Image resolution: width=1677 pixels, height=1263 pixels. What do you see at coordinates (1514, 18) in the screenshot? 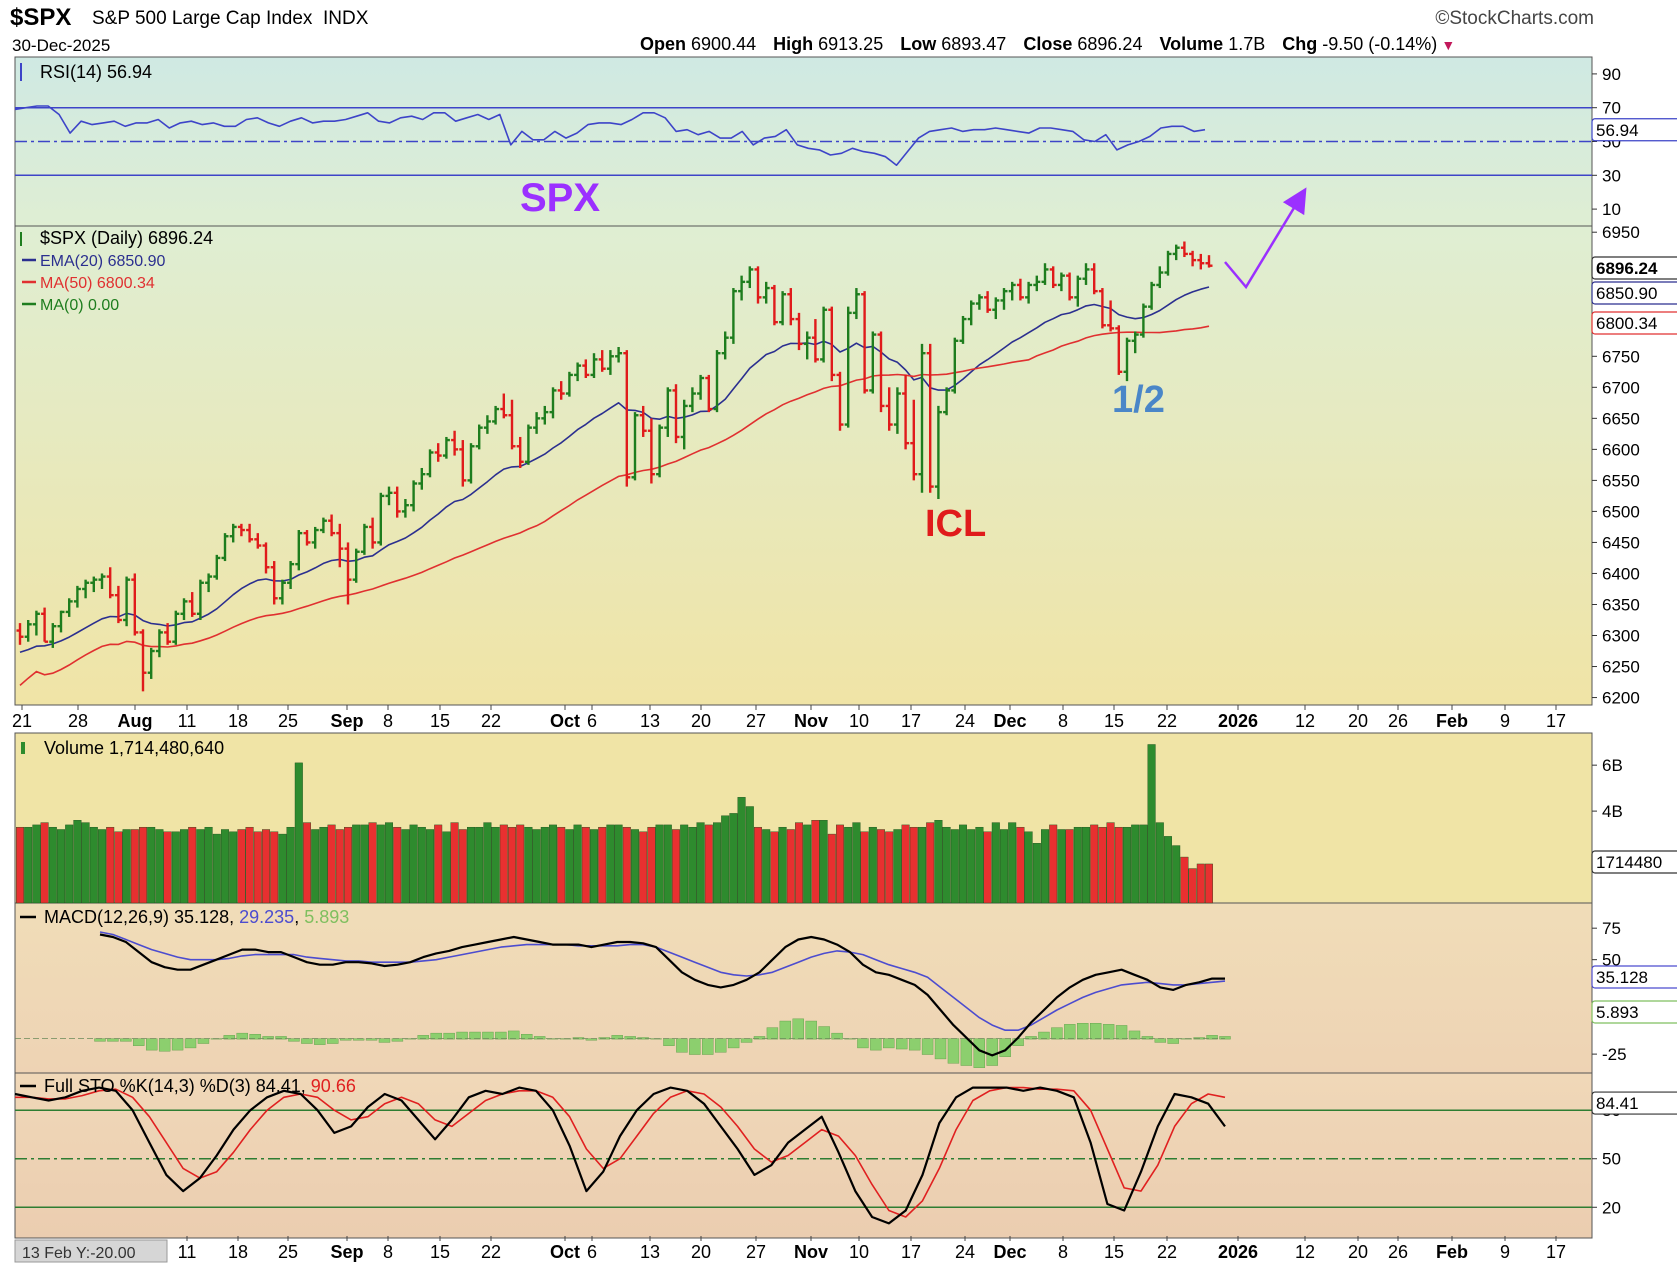
I see `copyright-label: ©StockCharts.com` at bounding box center [1514, 18].